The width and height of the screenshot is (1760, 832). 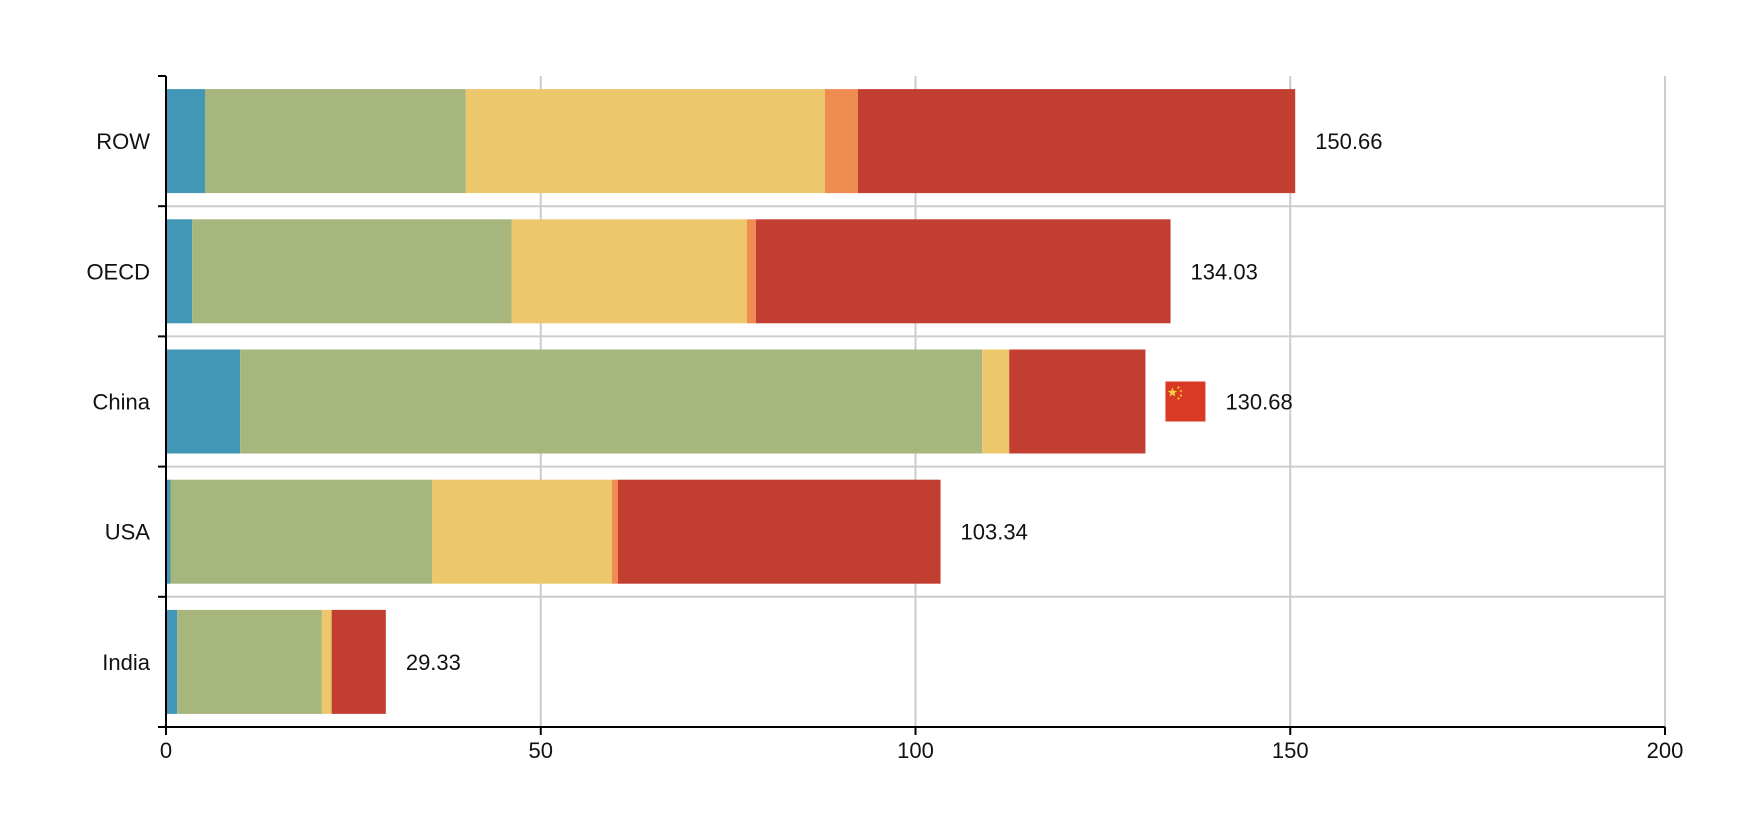 I want to click on category-label-india: India, so click(x=126, y=662).